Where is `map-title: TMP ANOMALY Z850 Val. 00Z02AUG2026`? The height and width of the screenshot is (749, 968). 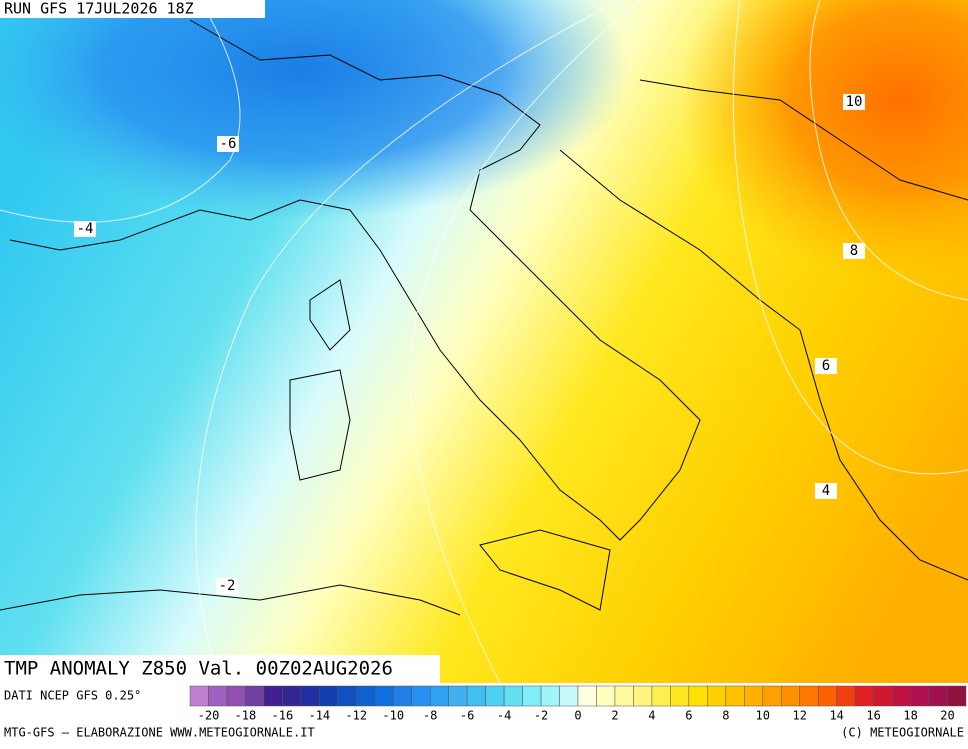 map-title: TMP ANOMALY Z850 Val. 00Z02AUG2026 is located at coordinates (198, 669).